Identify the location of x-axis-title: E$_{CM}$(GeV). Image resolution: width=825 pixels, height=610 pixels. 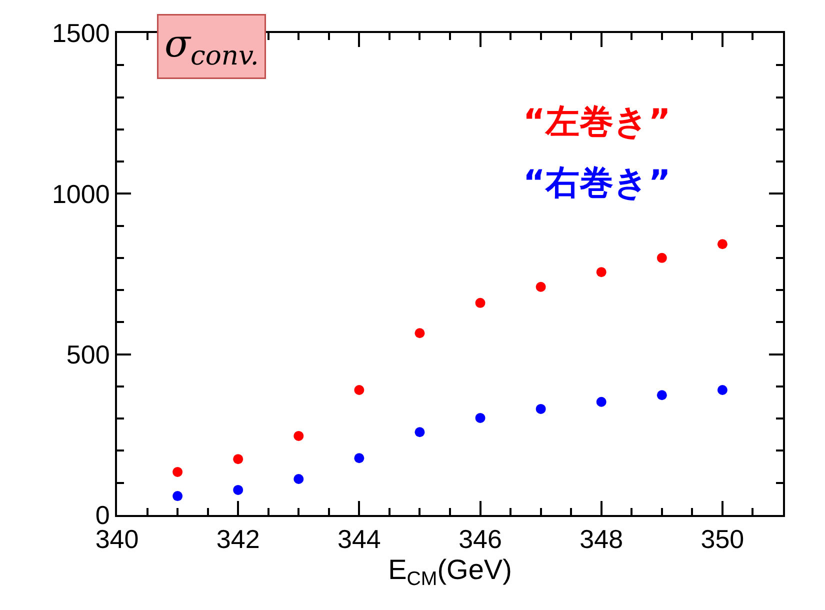
(450, 572).